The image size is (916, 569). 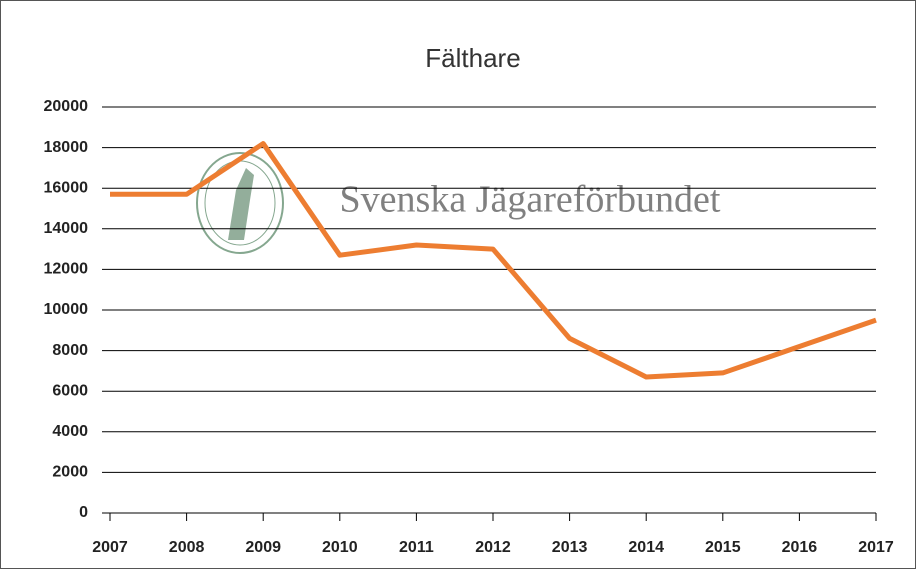 I want to click on x-tick-label: 2011, so click(x=416, y=547).